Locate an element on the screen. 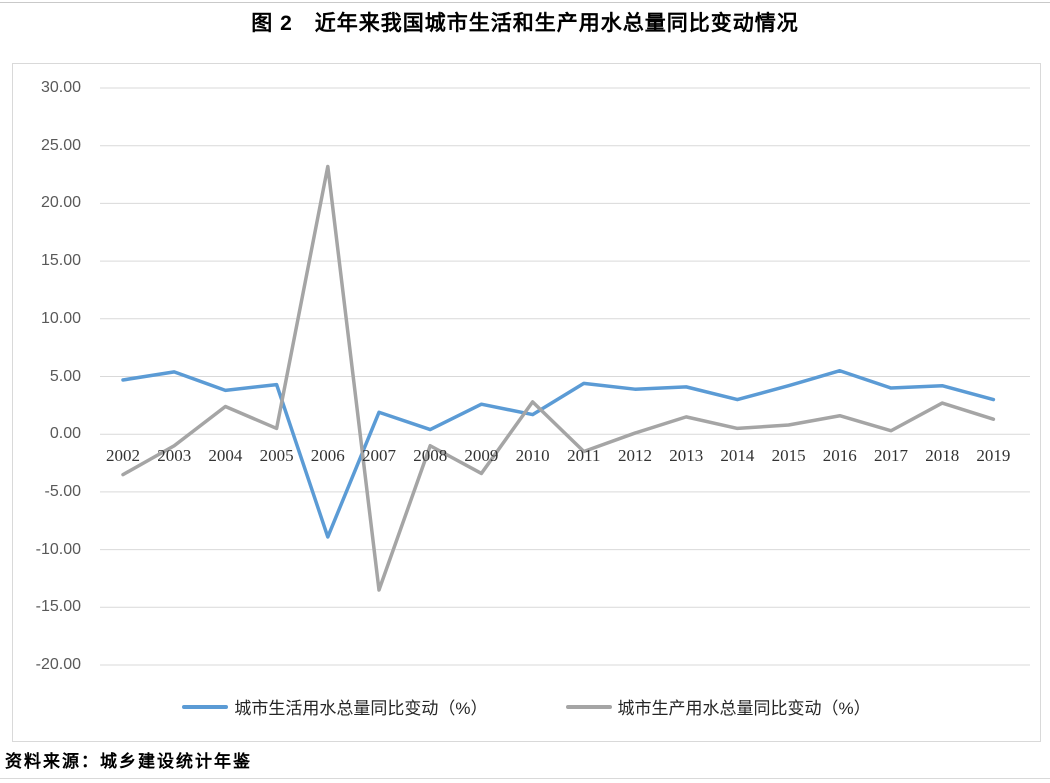  top-divider is located at coordinates (525, 2).